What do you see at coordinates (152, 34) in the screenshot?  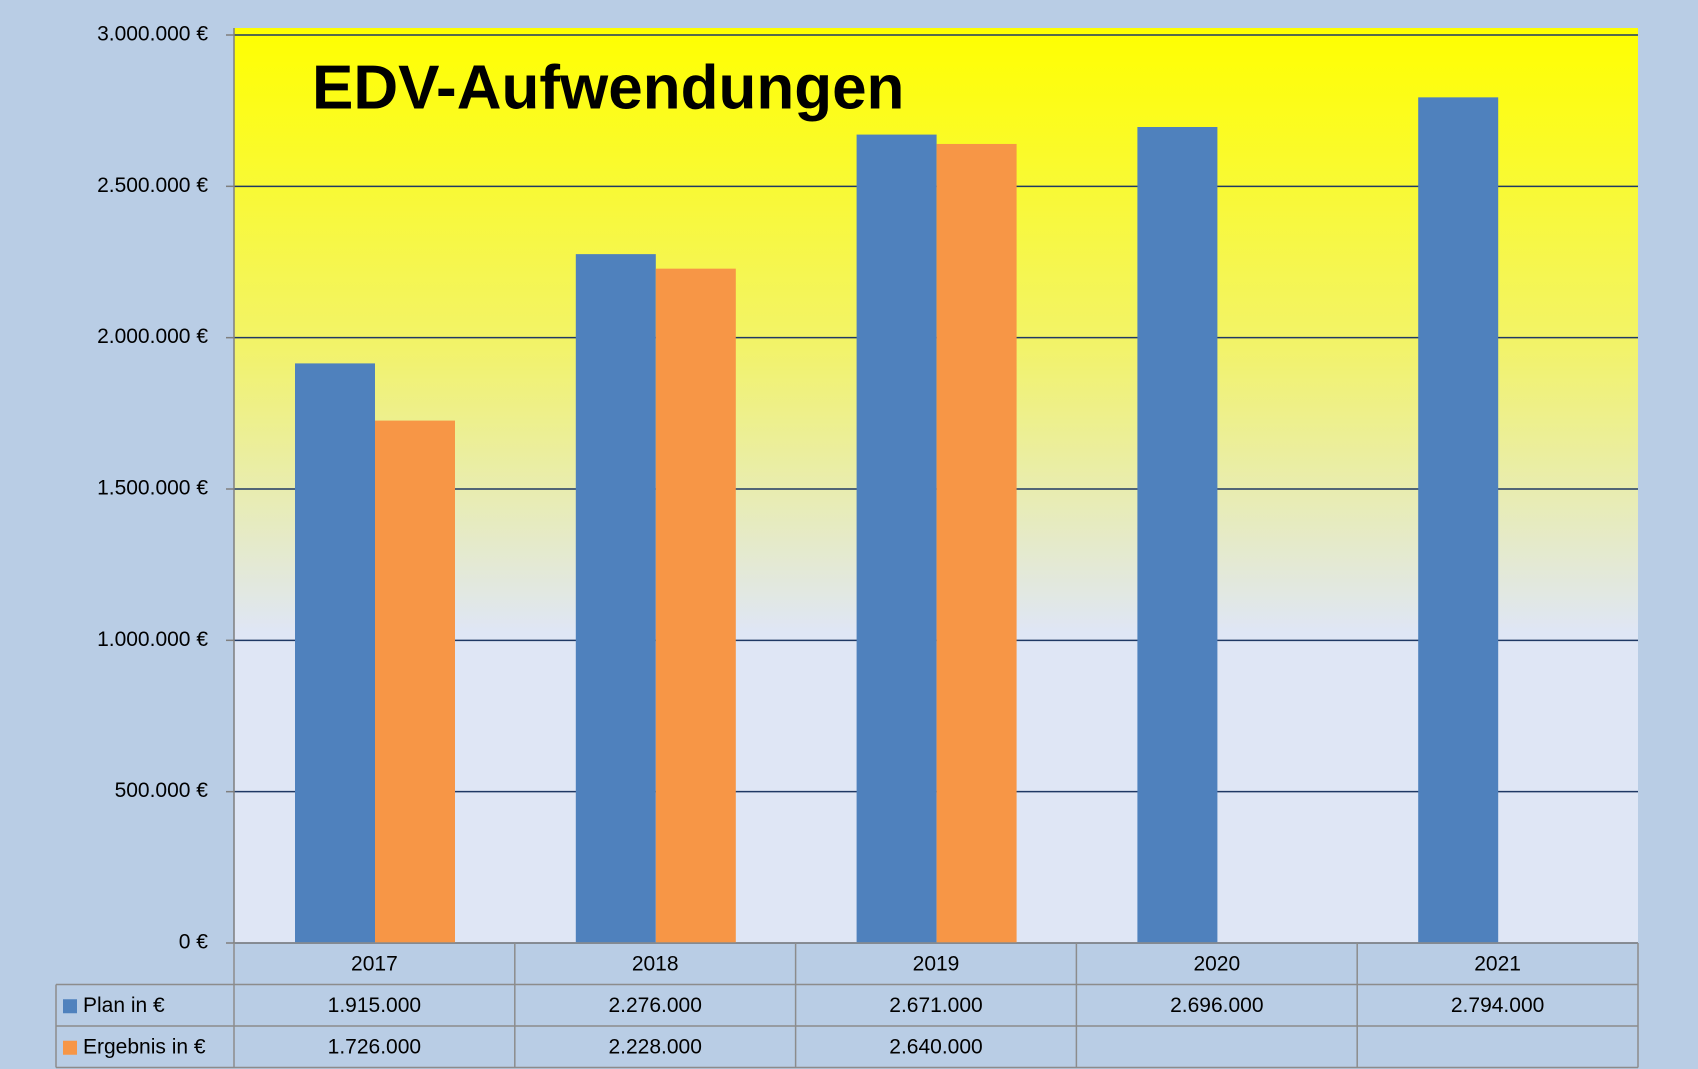 I see `y-tick-label: 3.000.000 €` at bounding box center [152, 34].